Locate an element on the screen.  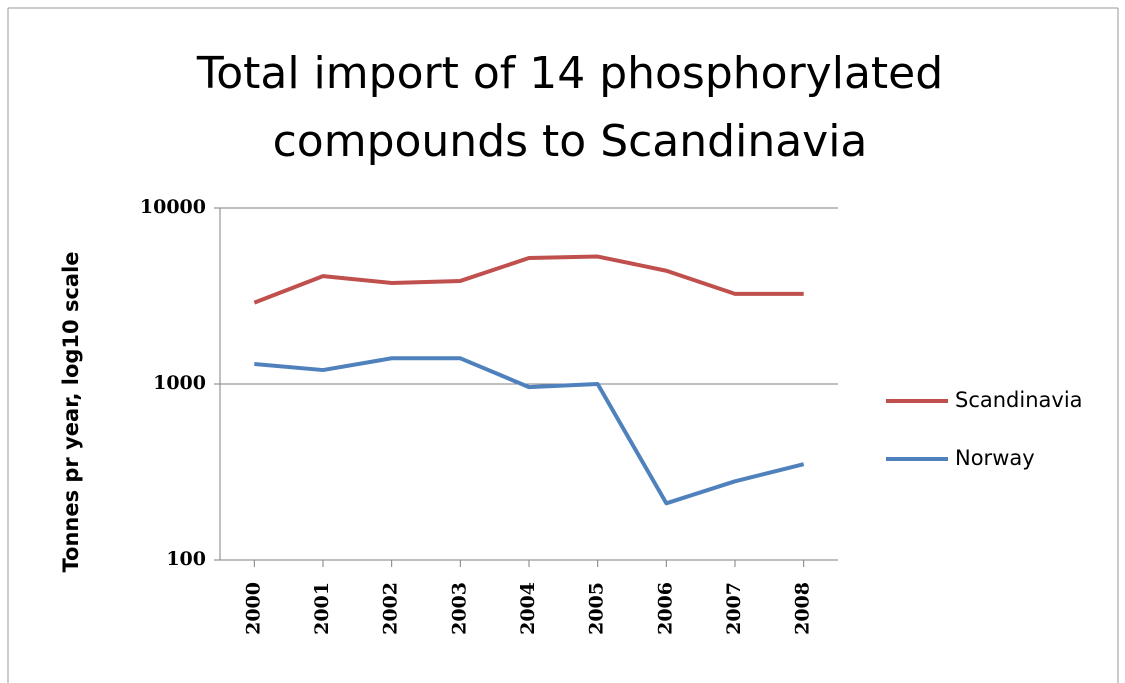
x-tick-label: 2004 is located at coordinates (528, 608).